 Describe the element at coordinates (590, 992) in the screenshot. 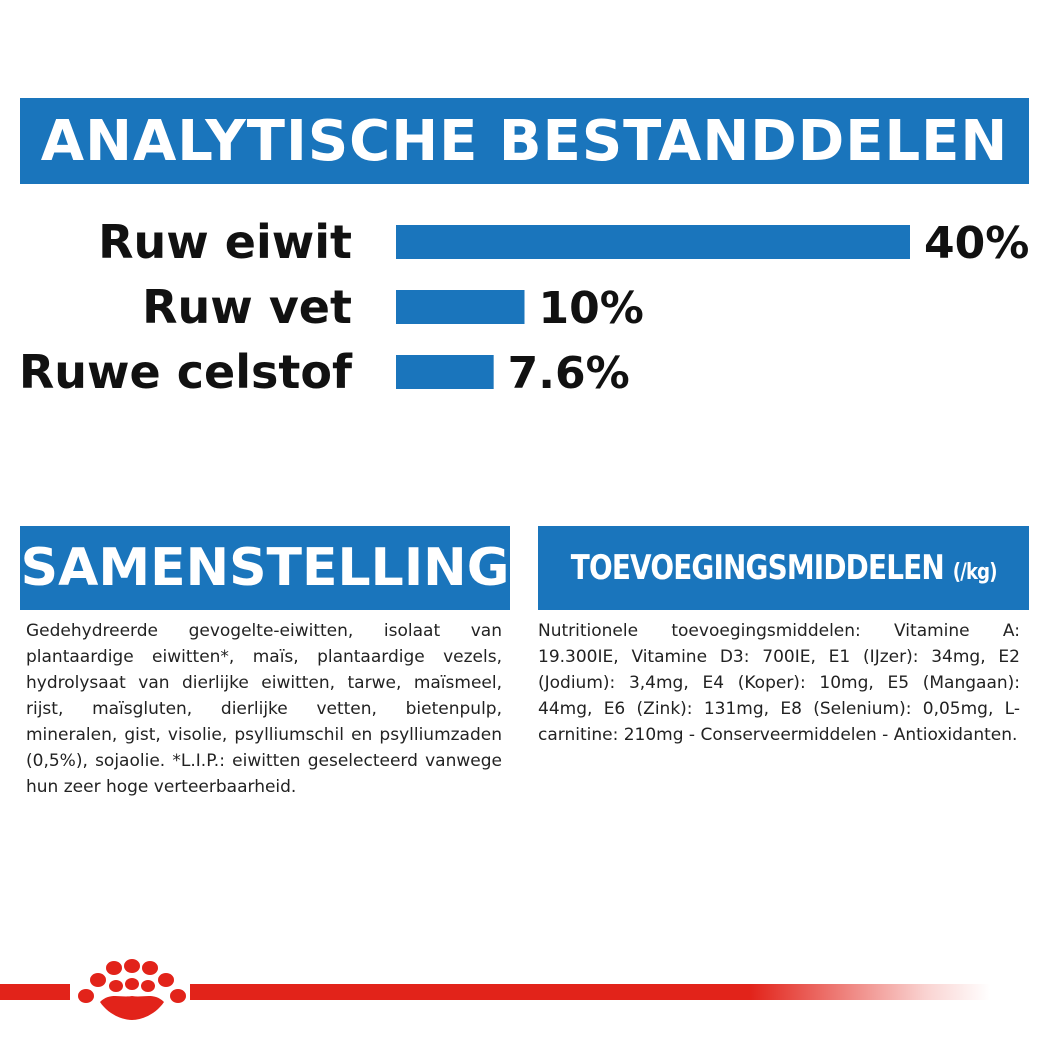

I see `footer-stripe` at that location.